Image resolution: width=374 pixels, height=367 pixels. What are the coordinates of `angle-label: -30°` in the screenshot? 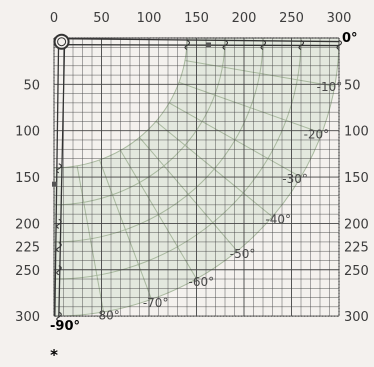 It's located at (295, 179).